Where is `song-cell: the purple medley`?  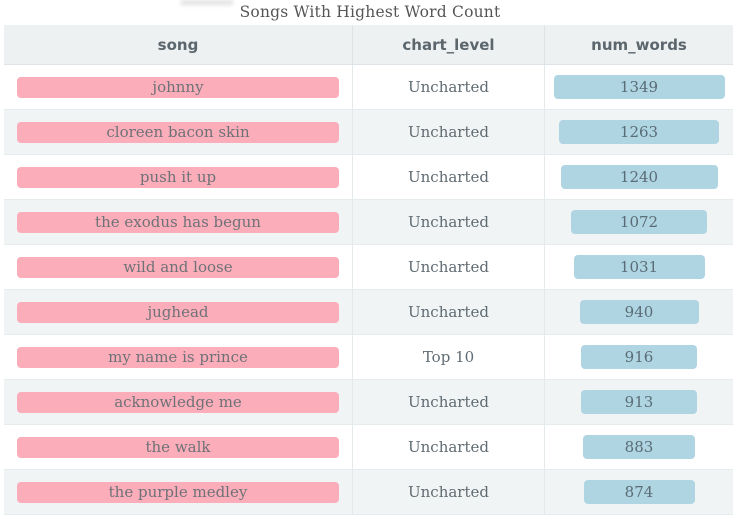
song-cell: the purple medley is located at coordinates (178, 492).